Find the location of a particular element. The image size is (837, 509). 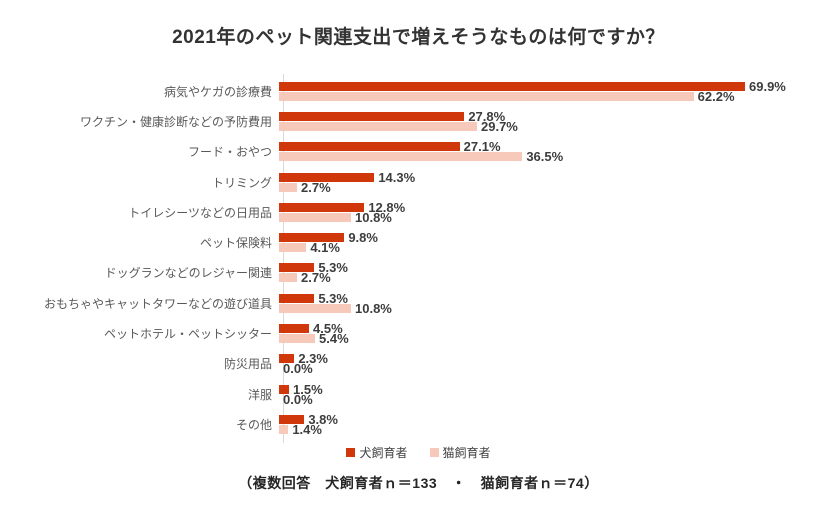

chart-row: フード・おやつ 27.1% 36.5% is located at coordinates (418, 152).